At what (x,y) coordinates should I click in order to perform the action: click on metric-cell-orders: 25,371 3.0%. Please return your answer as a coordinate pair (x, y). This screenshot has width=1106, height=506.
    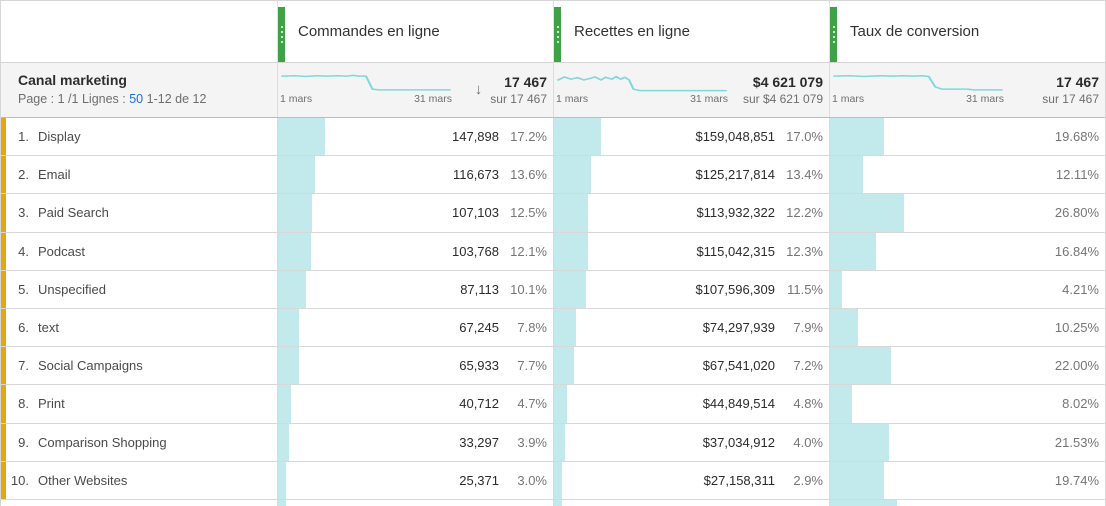
    Looking at the image, I should click on (416, 480).